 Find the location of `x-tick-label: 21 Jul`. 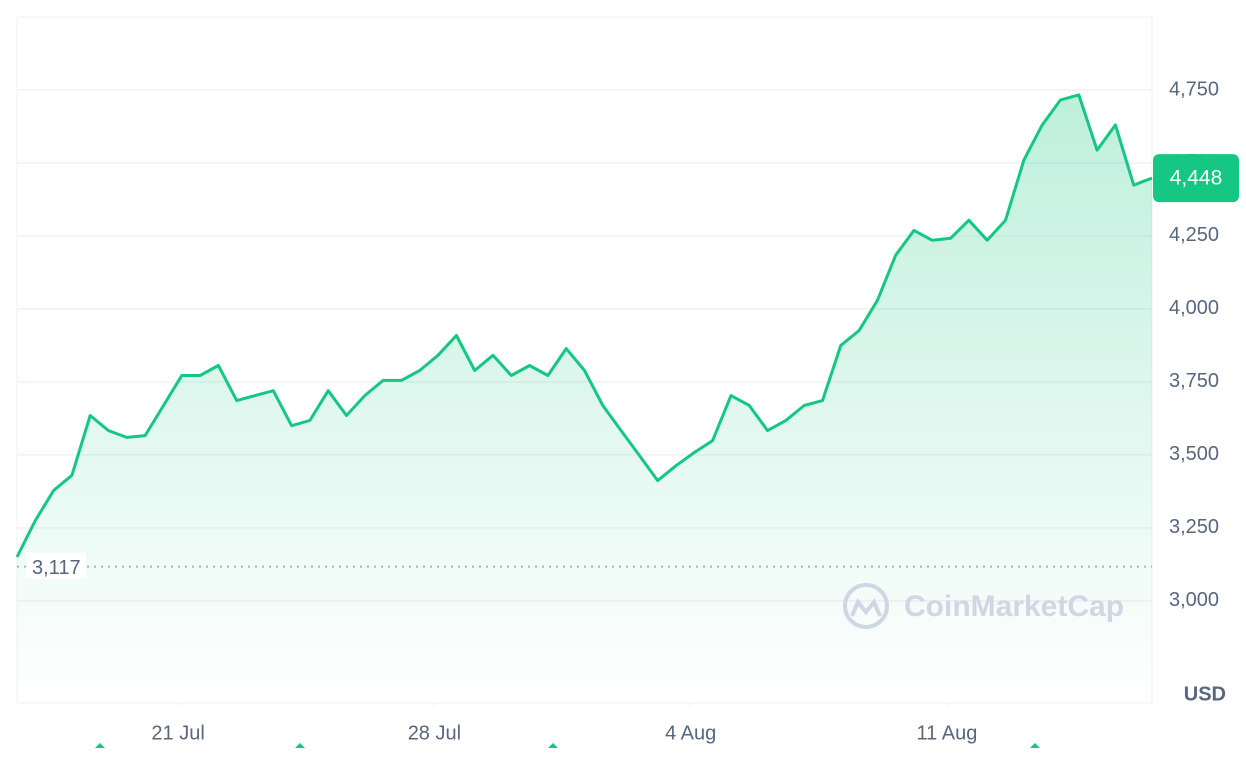

x-tick-label: 21 Jul is located at coordinates (177, 733).